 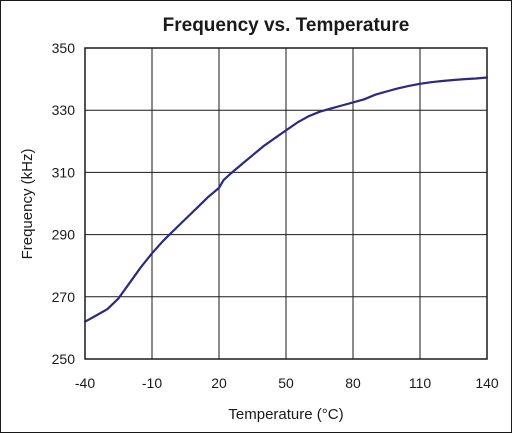 What do you see at coordinates (152, 383) in the screenshot?
I see `x-tick-label: -10` at bounding box center [152, 383].